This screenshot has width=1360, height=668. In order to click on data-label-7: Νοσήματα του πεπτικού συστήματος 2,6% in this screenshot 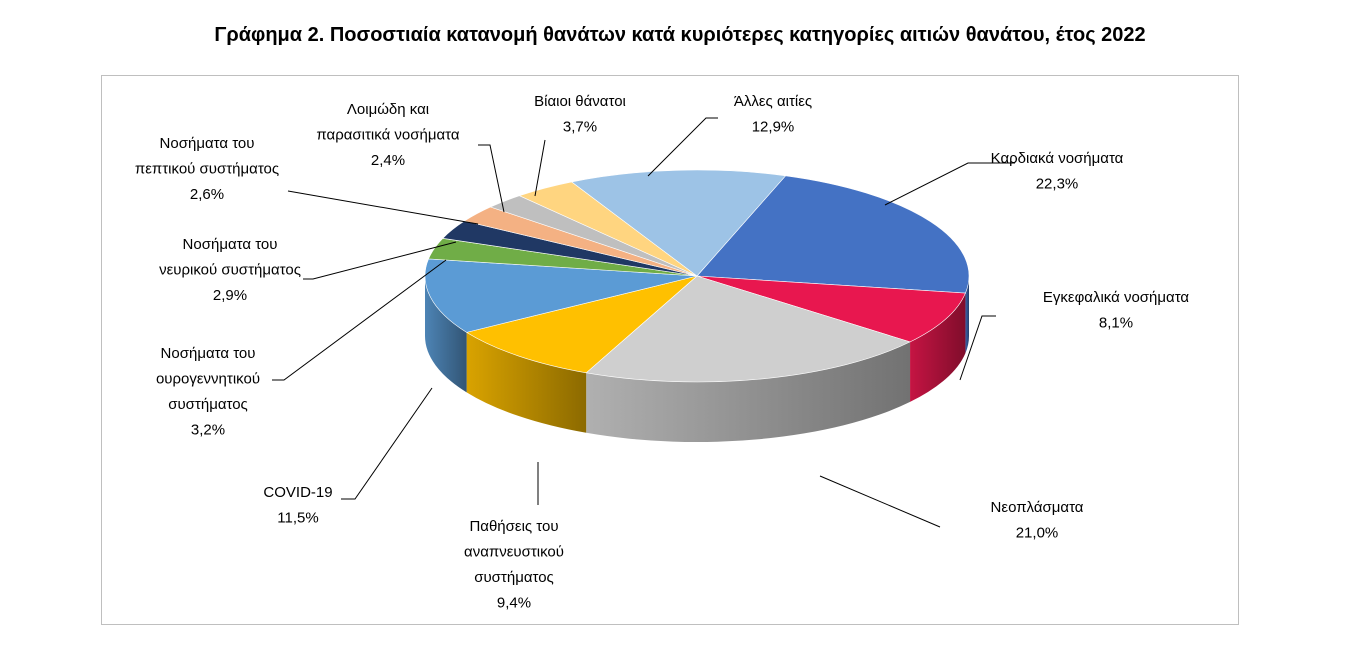, I will do `click(207, 169)`.